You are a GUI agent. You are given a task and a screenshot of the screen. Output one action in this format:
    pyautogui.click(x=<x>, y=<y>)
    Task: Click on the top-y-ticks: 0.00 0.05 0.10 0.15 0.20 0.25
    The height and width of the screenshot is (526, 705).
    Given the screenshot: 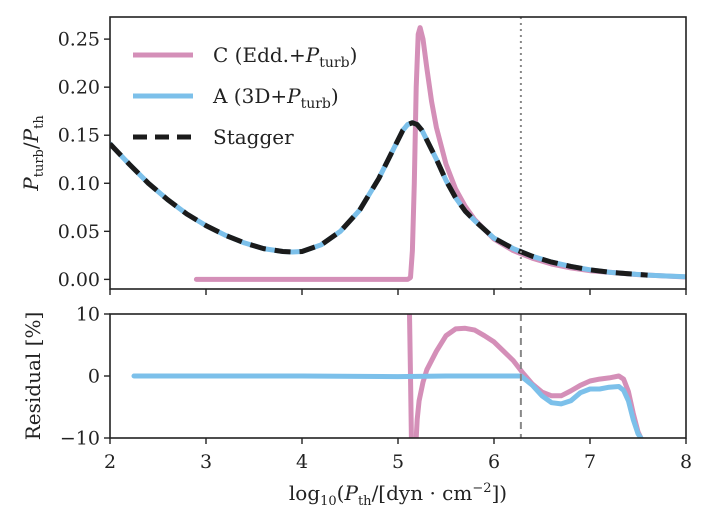 What is the action you would take?
    pyautogui.click(x=84, y=160)
    